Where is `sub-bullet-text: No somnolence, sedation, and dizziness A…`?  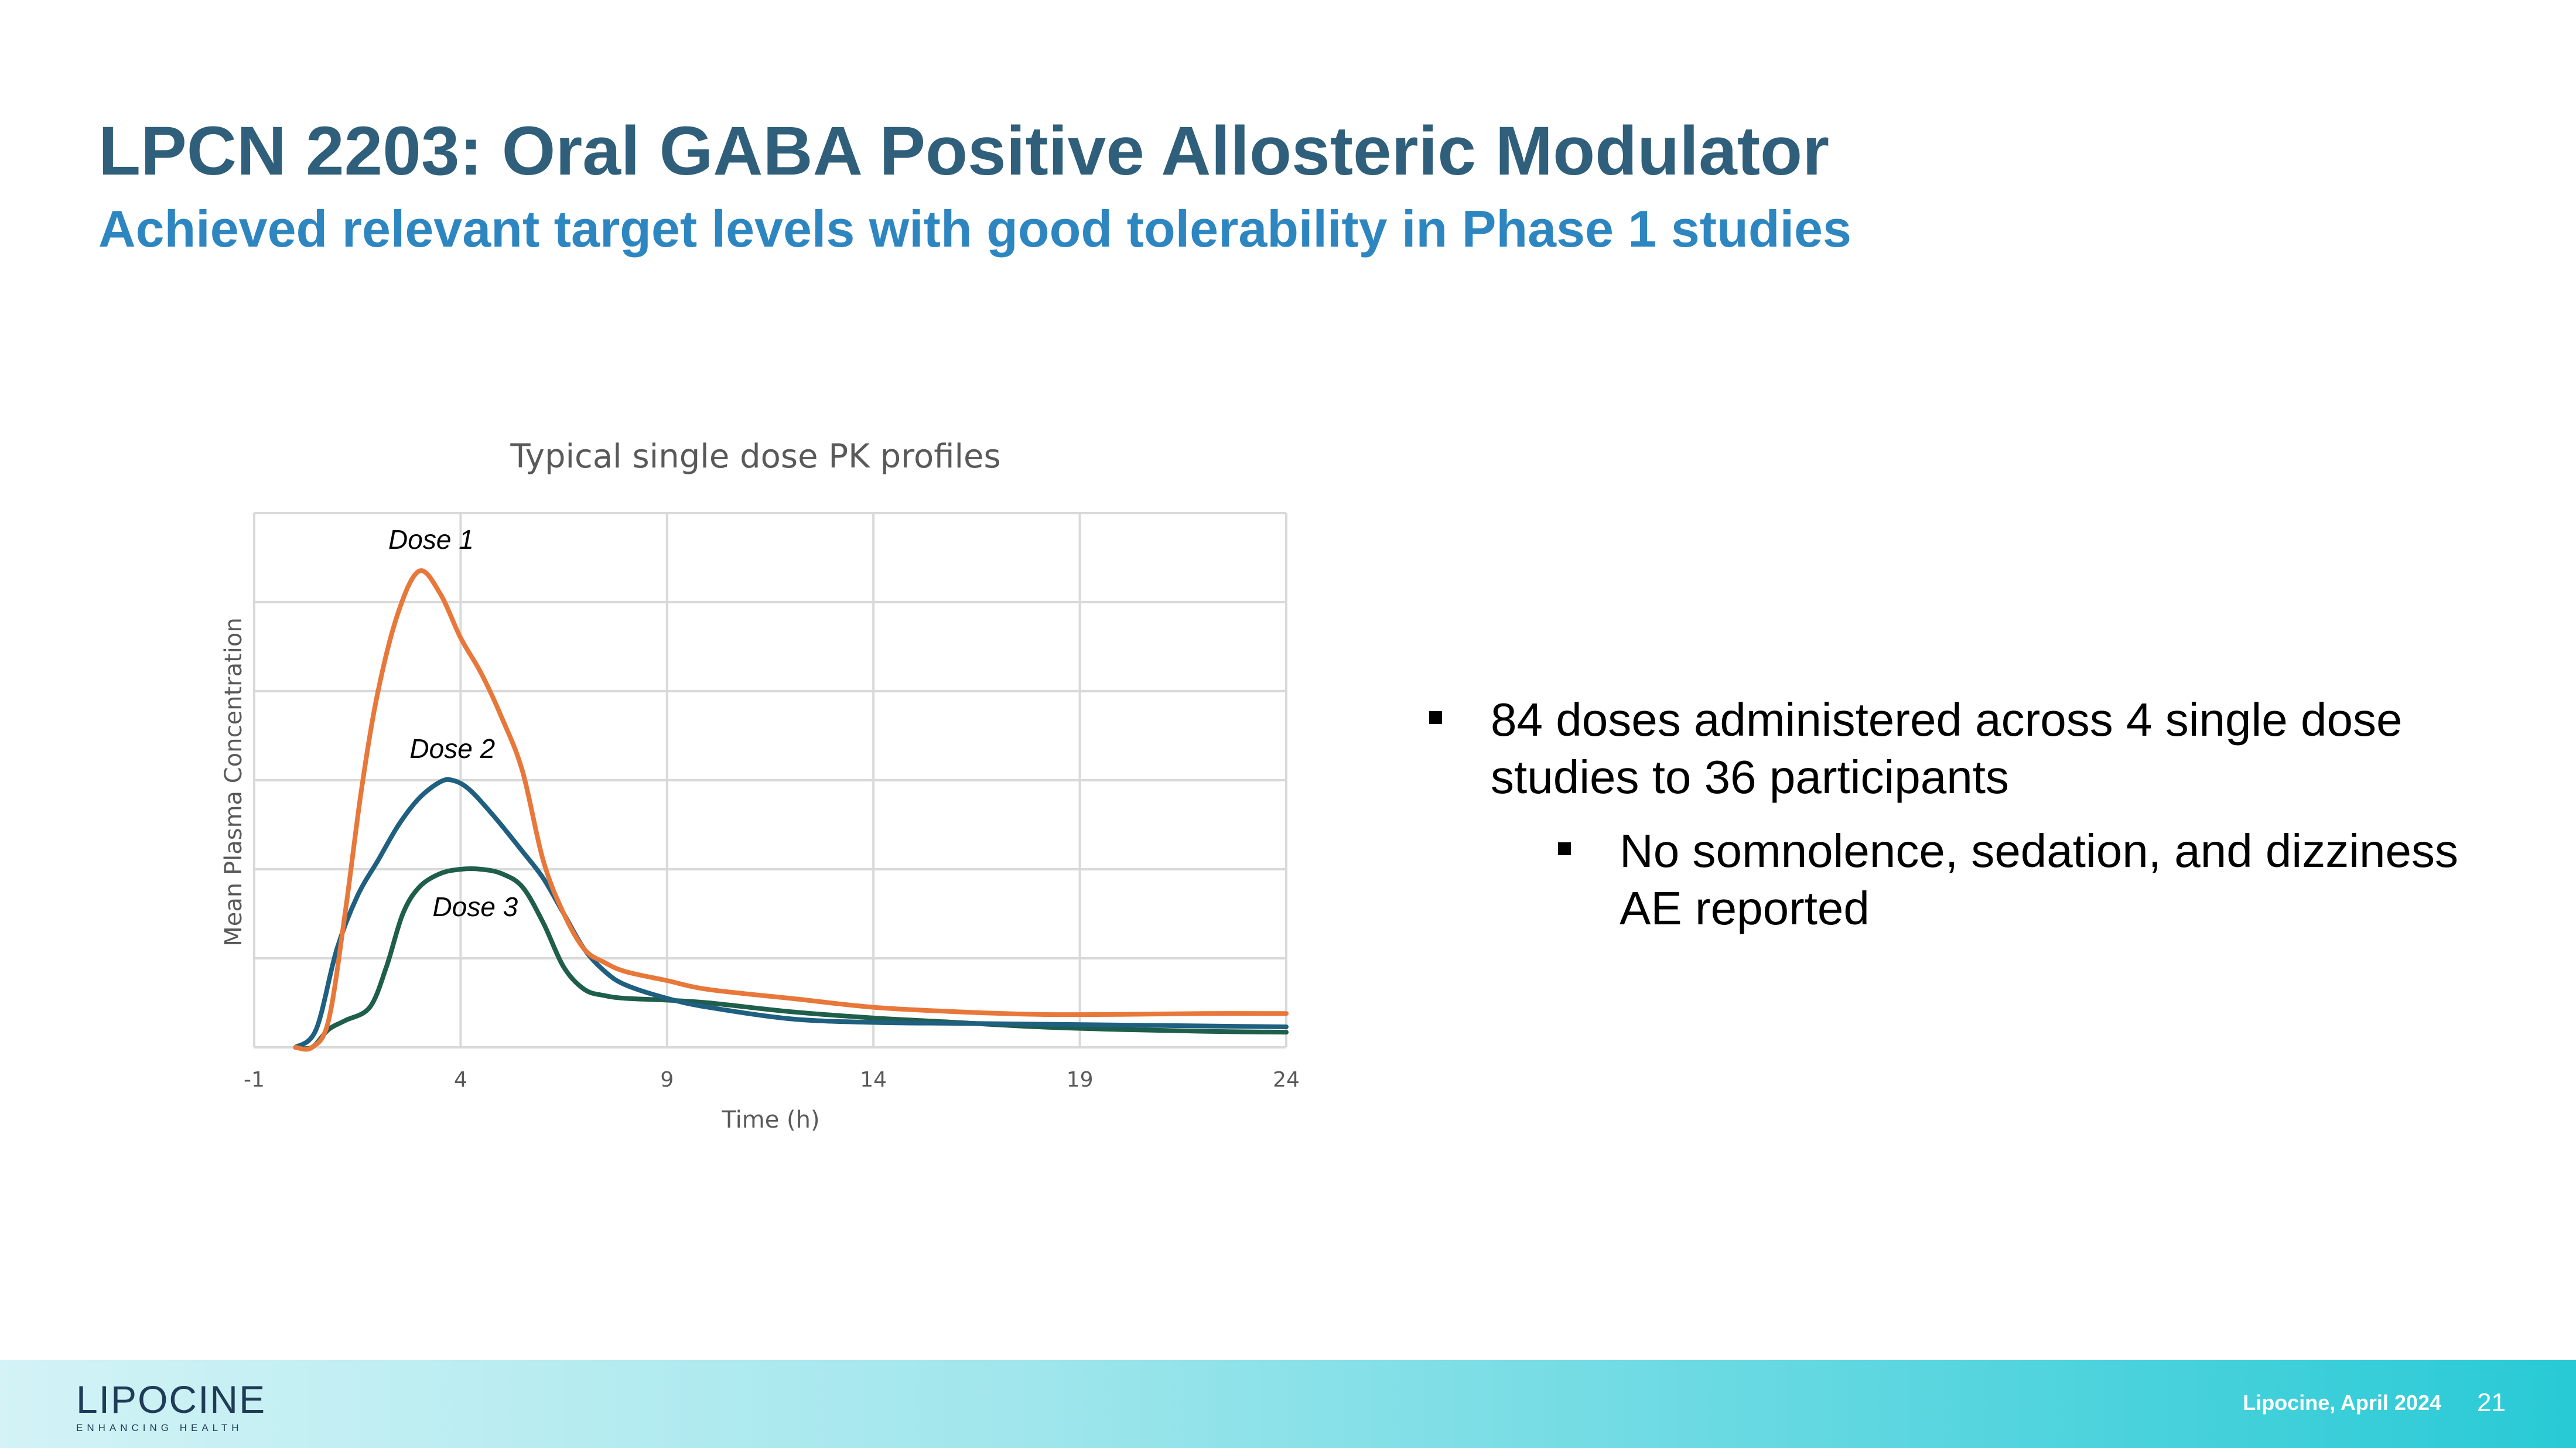
sub-bullet-text: No somnolence, sedation, and dizziness A… is located at coordinates (2039, 880).